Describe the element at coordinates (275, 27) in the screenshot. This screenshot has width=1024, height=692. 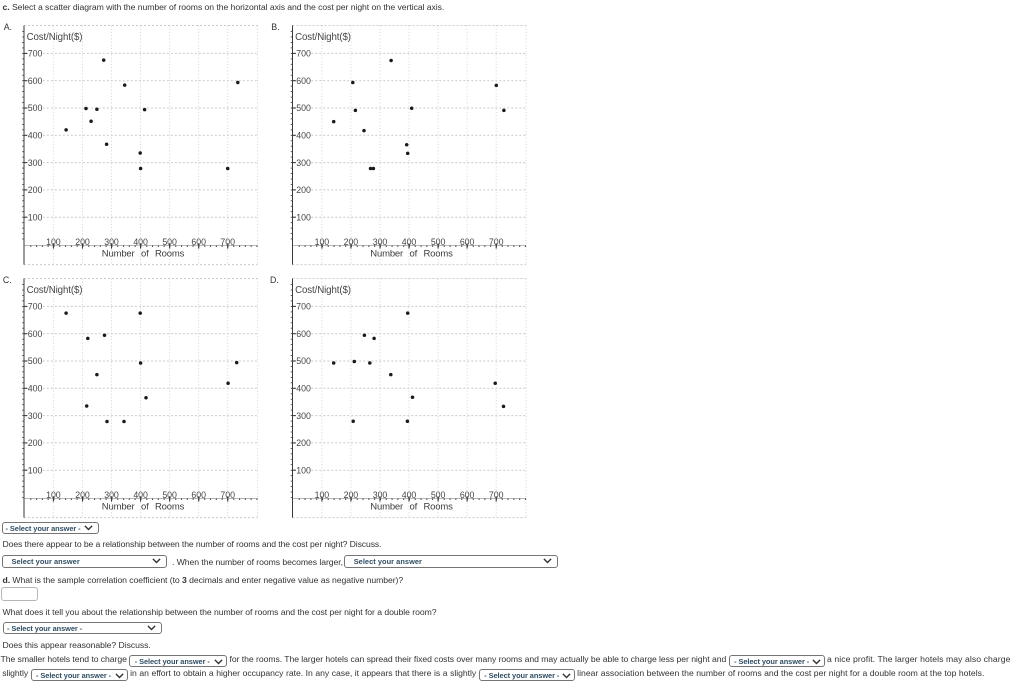
I see `svg-text: B.` at that location.